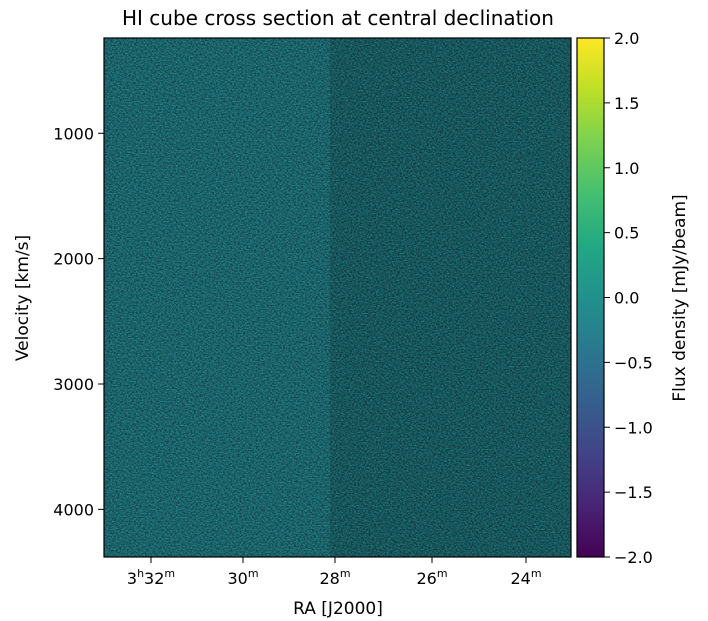 This screenshot has height=621, width=708. Describe the element at coordinates (626, 233) in the screenshot. I see `colorbar-tick-label: 0.5` at that location.